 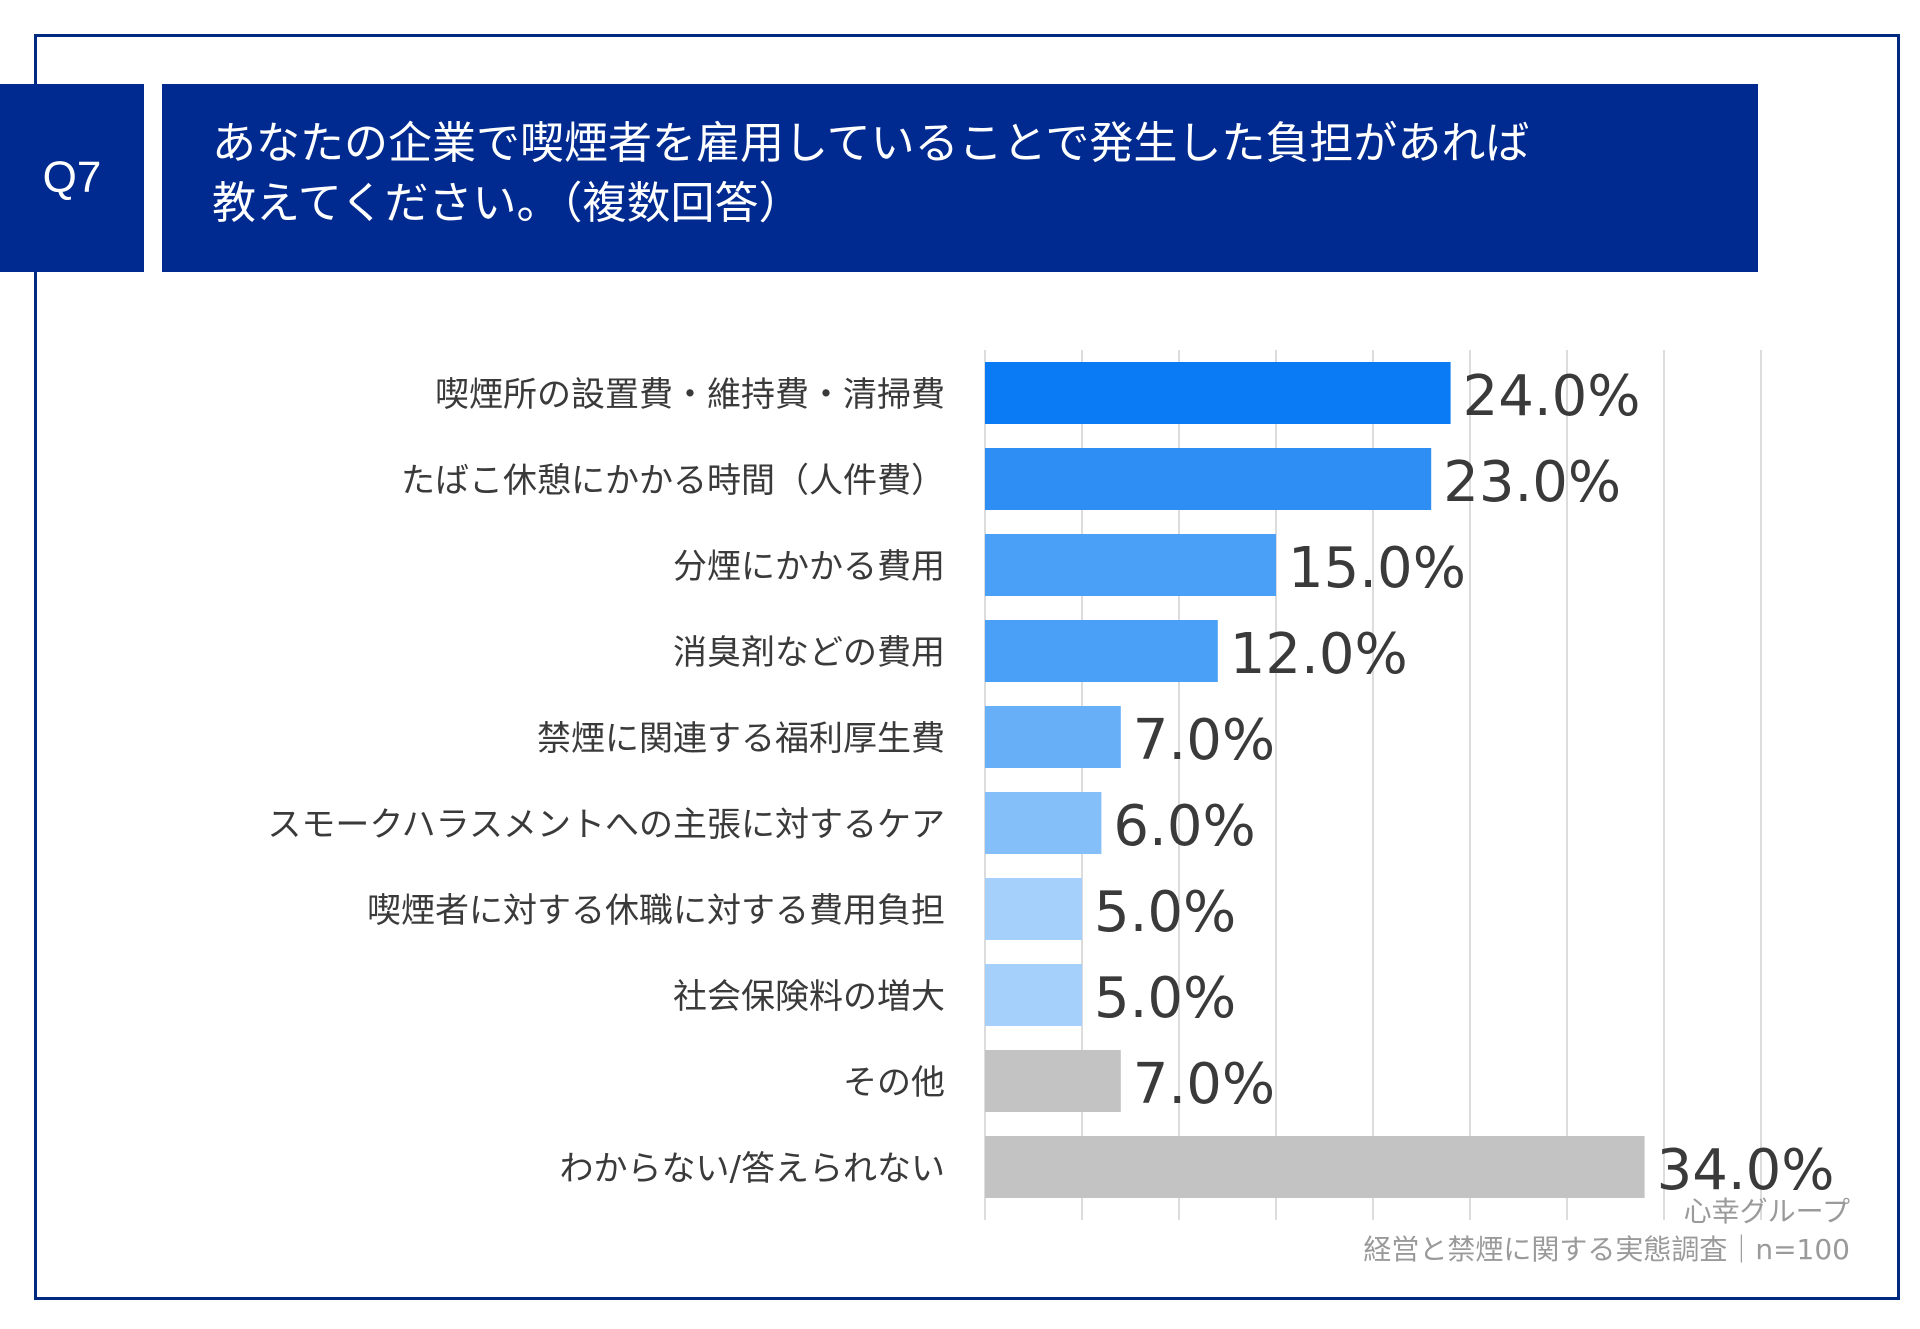 I want to click on category-label: 分煙にかかる費用, so click(x=809, y=567).